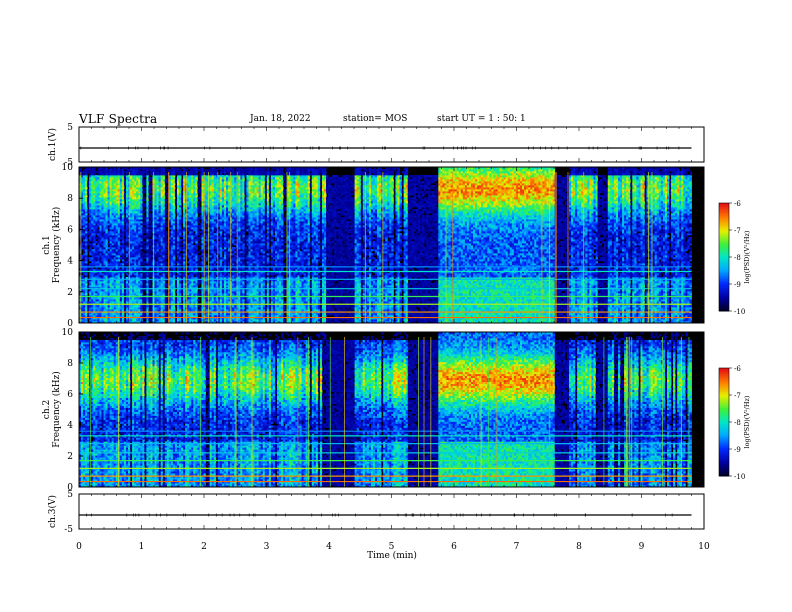  I want to click on waveform-ylabel: ch.1(V), so click(52, 144).